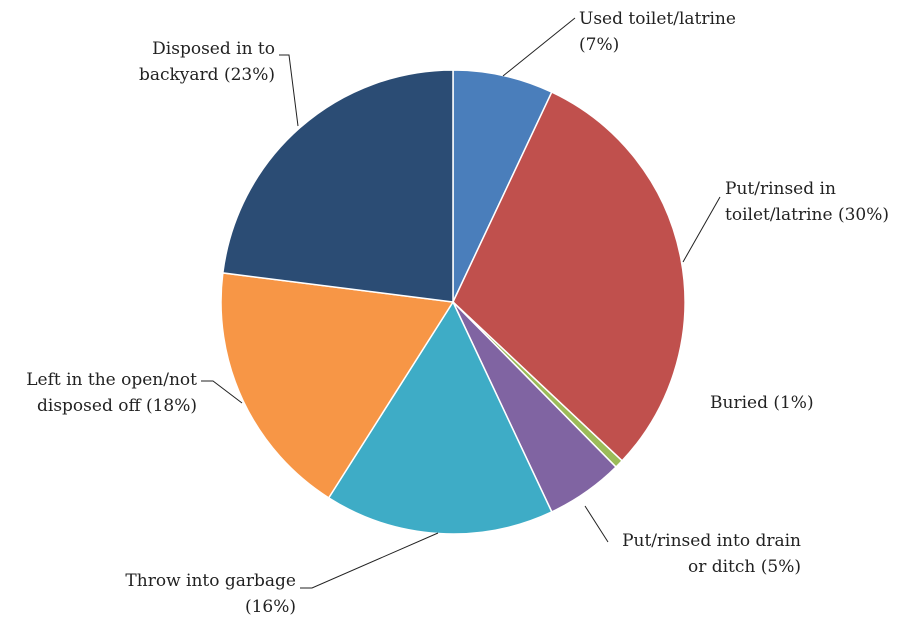  Describe the element at coordinates (210, 594) in the screenshot. I see `slice-label-5: Throw into garbage (16%)` at that location.